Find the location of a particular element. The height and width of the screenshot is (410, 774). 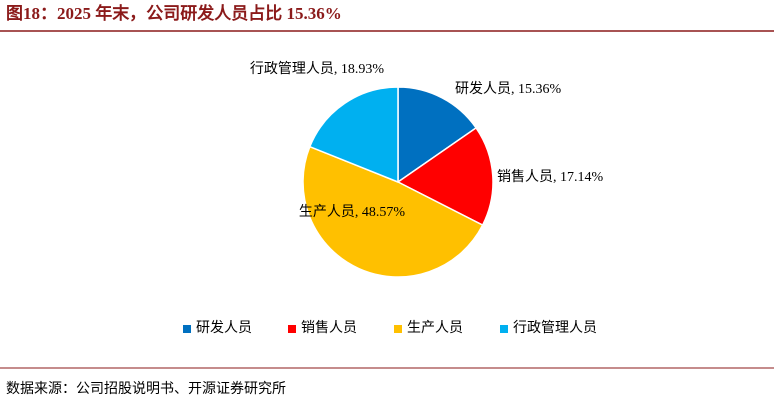

data-label: 销售人员, 17.14% is located at coordinates (550, 177).